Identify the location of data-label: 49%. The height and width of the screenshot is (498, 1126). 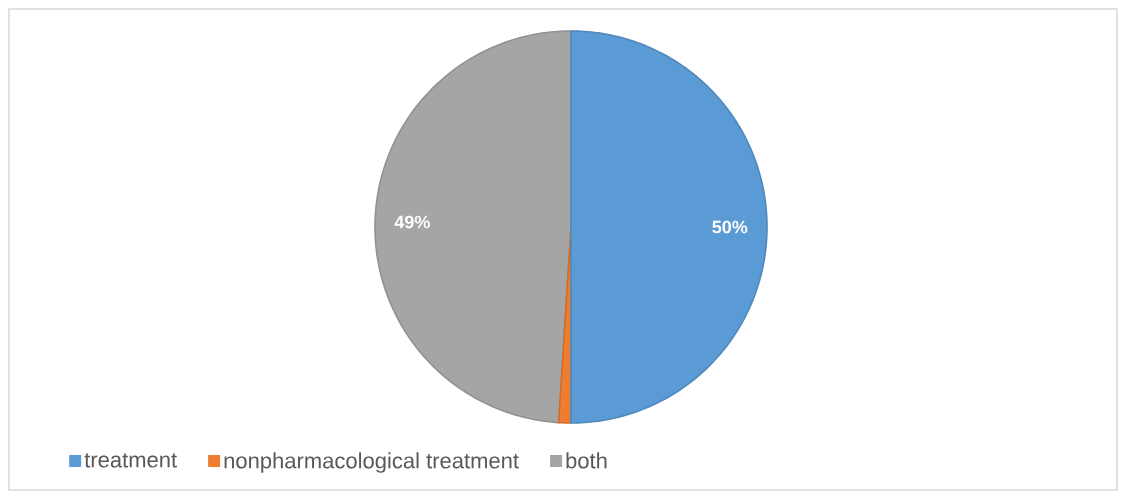
(412, 222).